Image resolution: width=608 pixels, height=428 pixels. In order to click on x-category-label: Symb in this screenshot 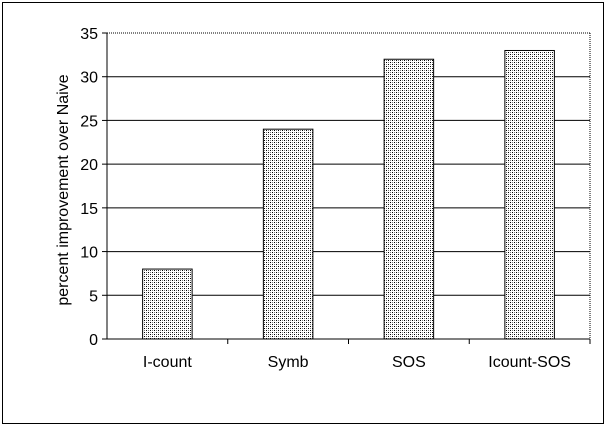, I will do `click(288, 362)`.